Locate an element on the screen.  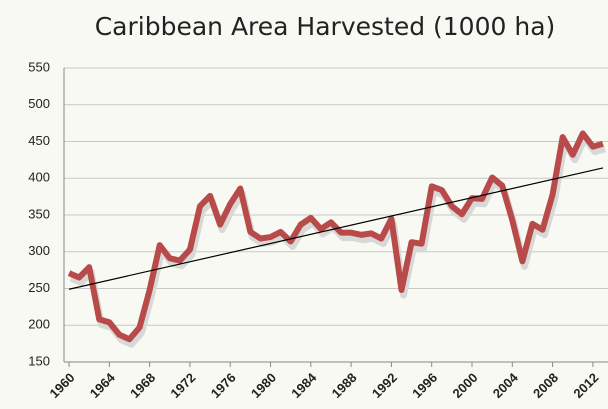
y-tick-label: 450 is located at coordinates (39, 140).